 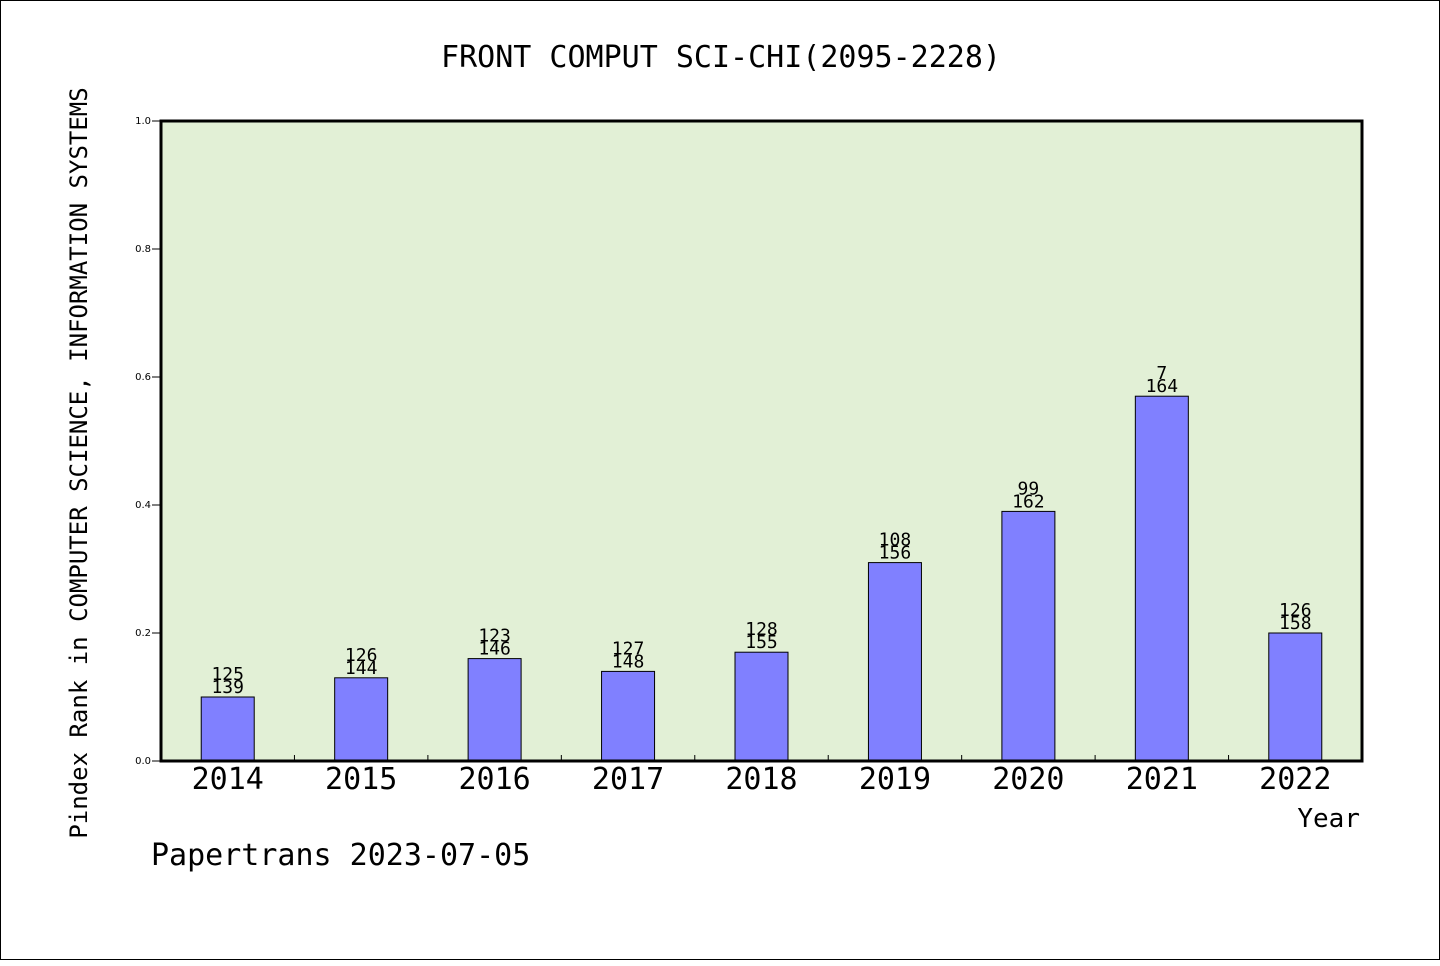 What do you see at coordinates (143, 377) in the screenshot?
I see `y-tick-label: 0.6` at bounding box center [143, 377].